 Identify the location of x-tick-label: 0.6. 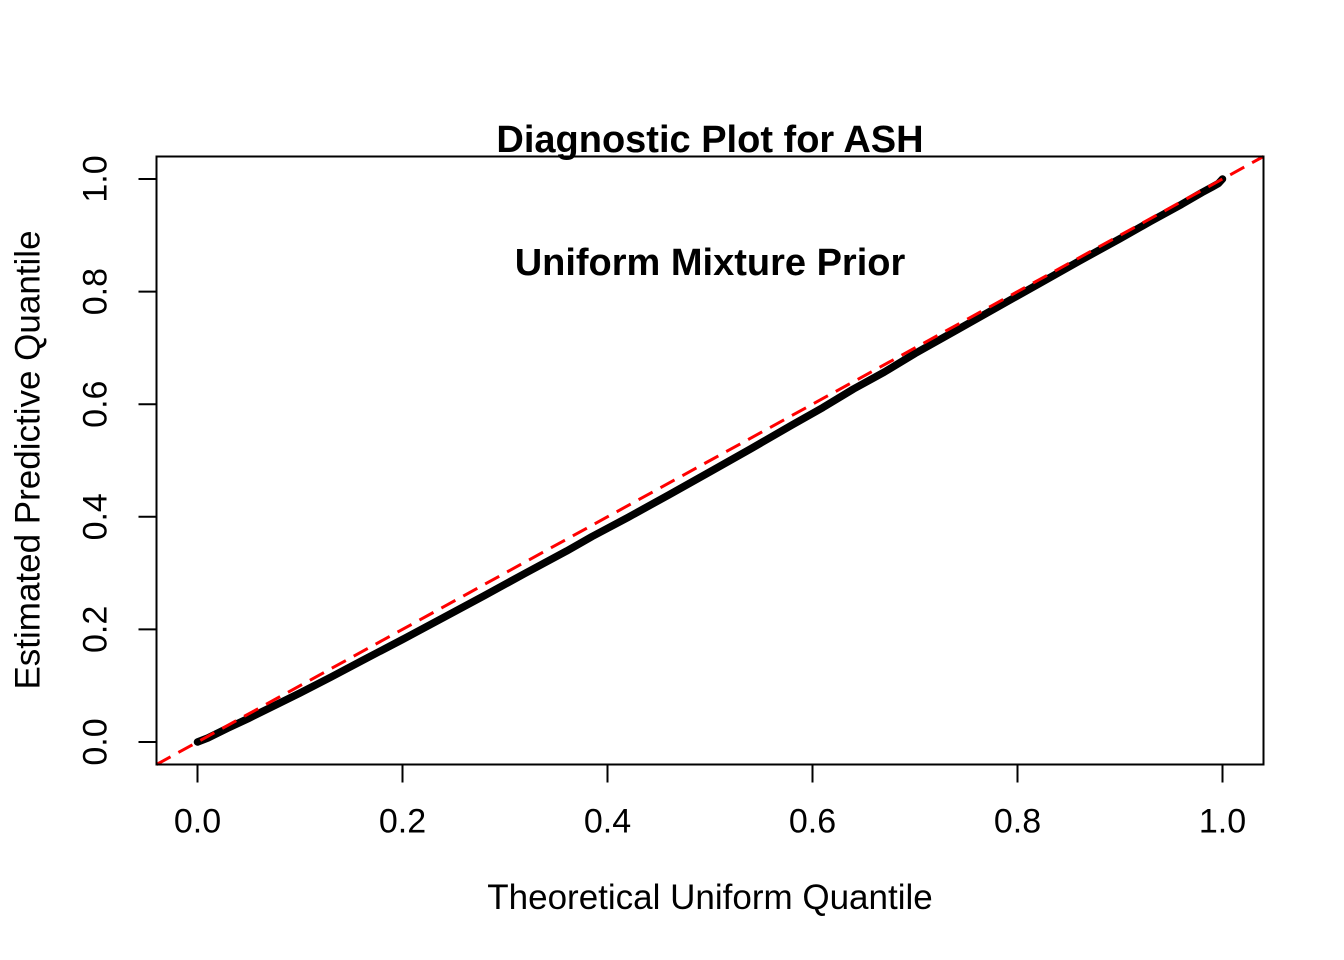
(812, 822).